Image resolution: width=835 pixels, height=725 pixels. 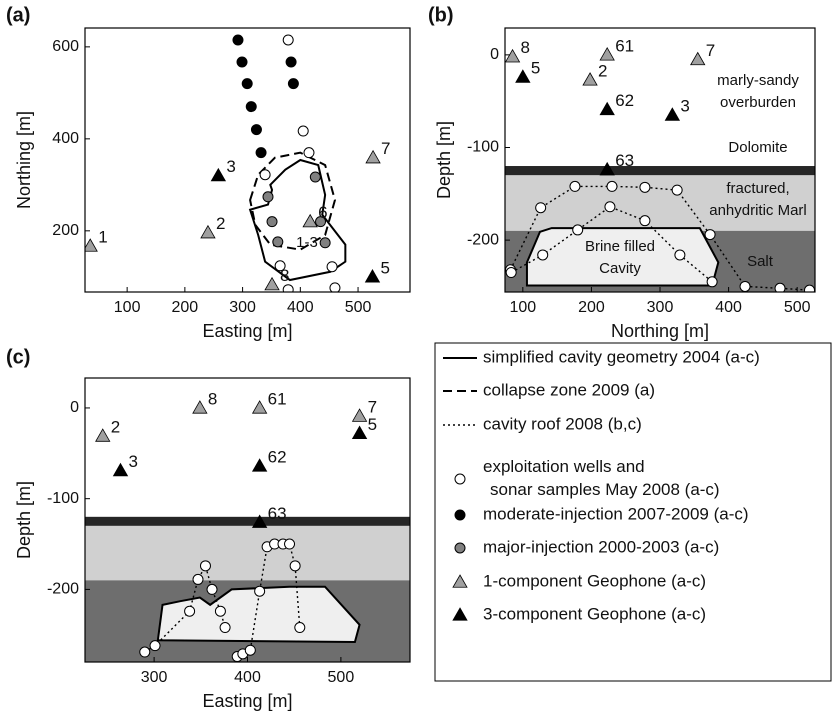 I want to click on point-label: 61, so click(x=277, y=398).